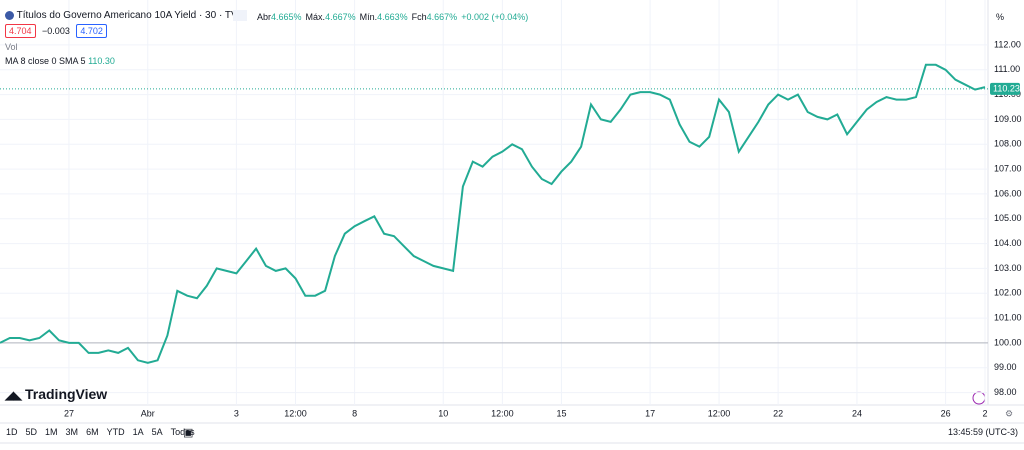 Image resolution: width=1024 pixels, height=450 pixels. I want to click on y-tick-label: 105.00, so click(1008, 218).